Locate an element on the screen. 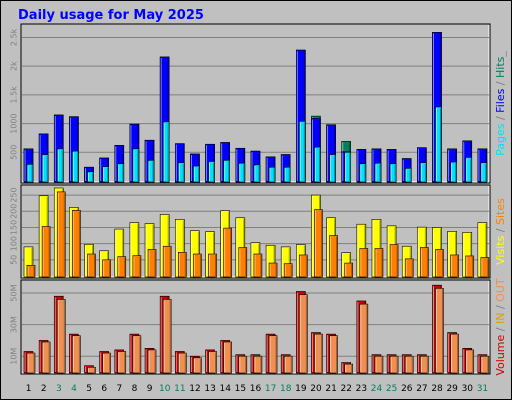 The width and height of the screenshot is (512, 404). panel-ylabel: Visits / Sites is located at coordinates (500, 231).